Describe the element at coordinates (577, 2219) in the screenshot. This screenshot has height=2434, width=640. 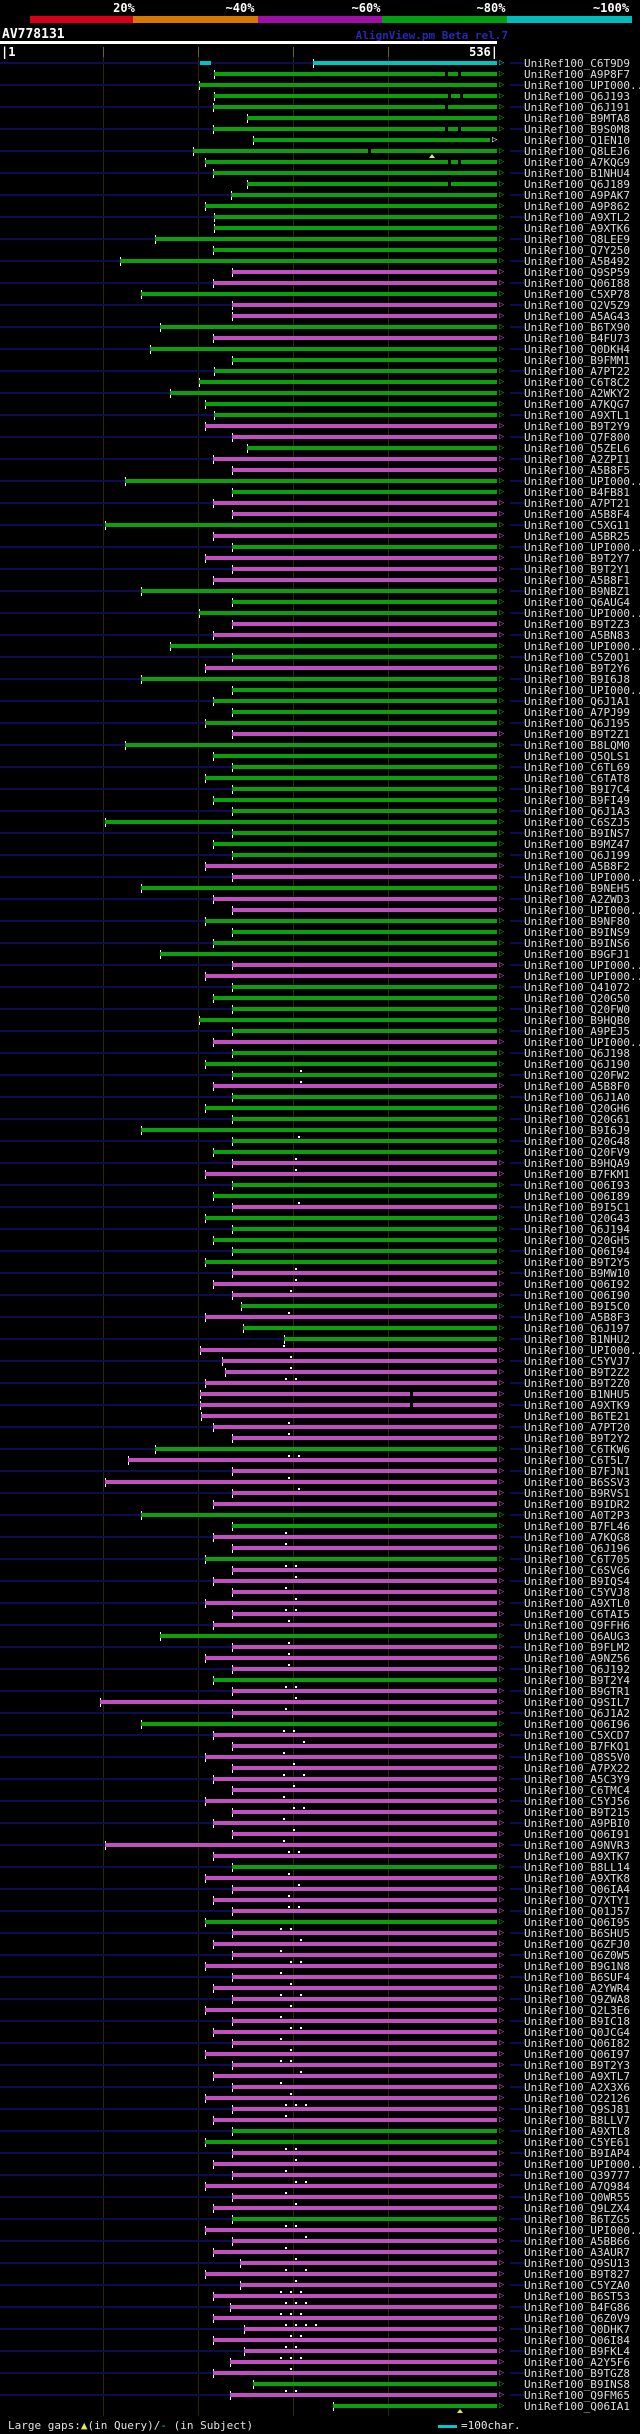
I see `hit-label: UniRef100_B6TZG5` at that location.